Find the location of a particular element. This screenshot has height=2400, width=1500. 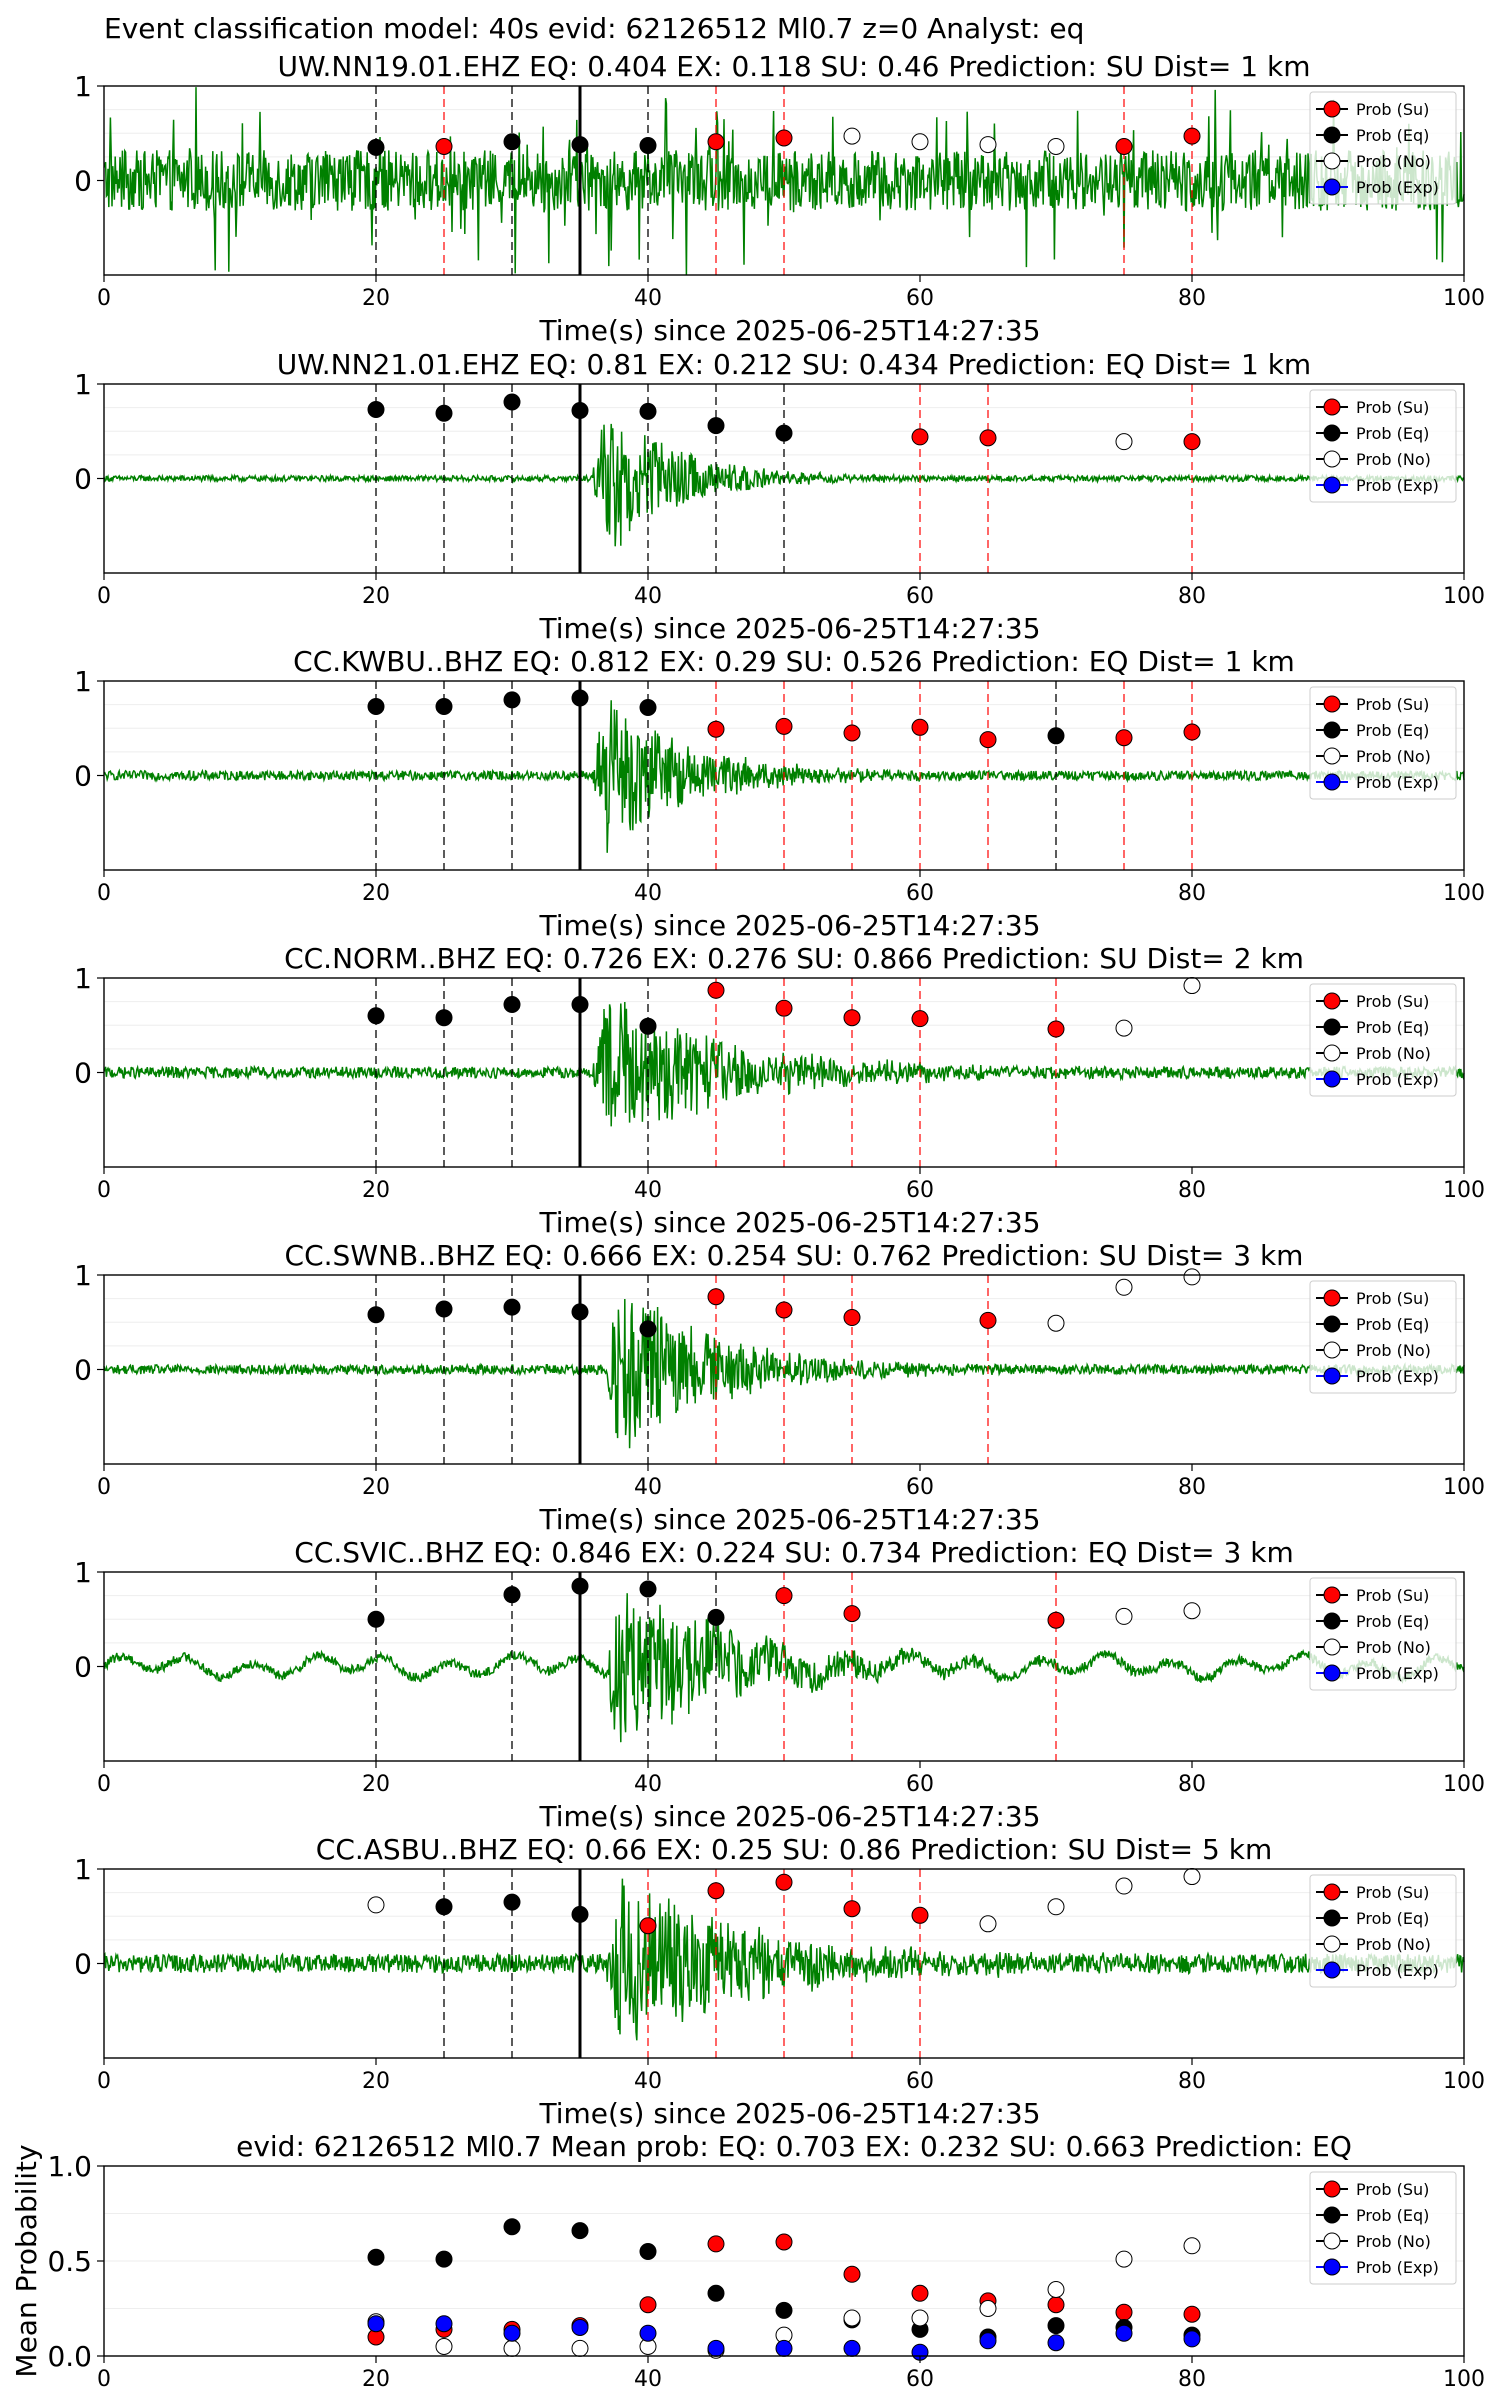

y-tick-label: 1.0 is located at coordinates (69, 2166).